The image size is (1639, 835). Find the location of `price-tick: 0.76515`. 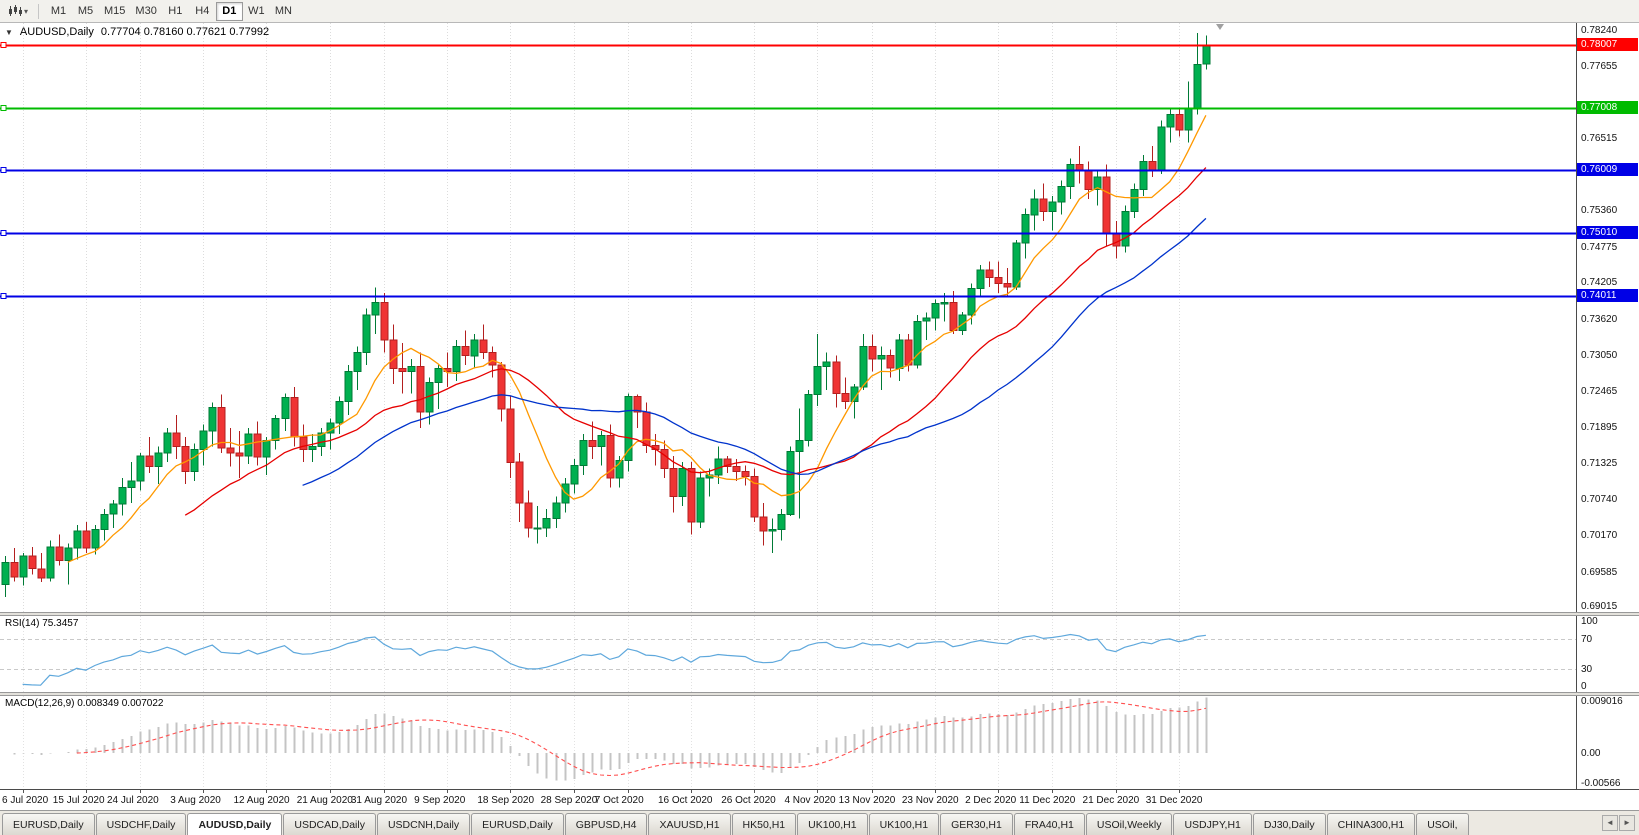

price-tick: 0.76515 is located at coordinates (1599, 138).